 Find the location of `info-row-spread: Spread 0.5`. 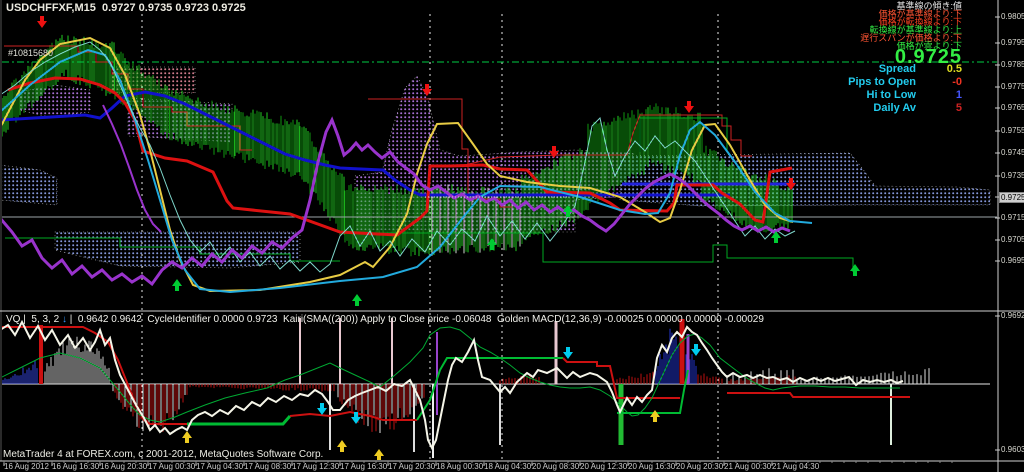

info-row-spread: Spread 0.5 is located at coordinates (832, 69).